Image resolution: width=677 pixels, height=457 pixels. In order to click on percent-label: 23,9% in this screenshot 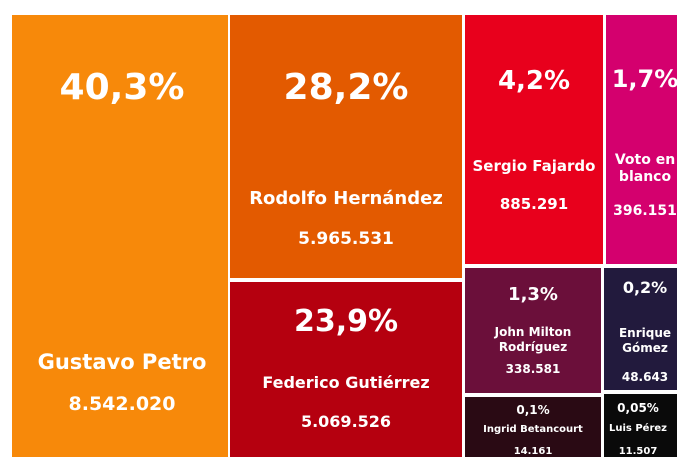, I will do `click(346, 321)`.